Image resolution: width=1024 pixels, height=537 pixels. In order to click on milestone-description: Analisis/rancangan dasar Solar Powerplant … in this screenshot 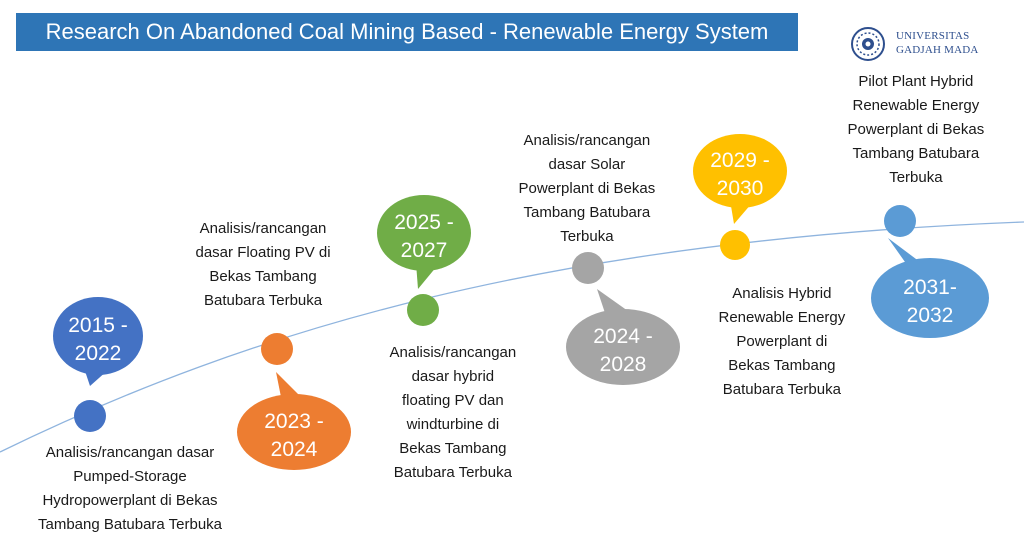, I will do `click(587, 189)`.